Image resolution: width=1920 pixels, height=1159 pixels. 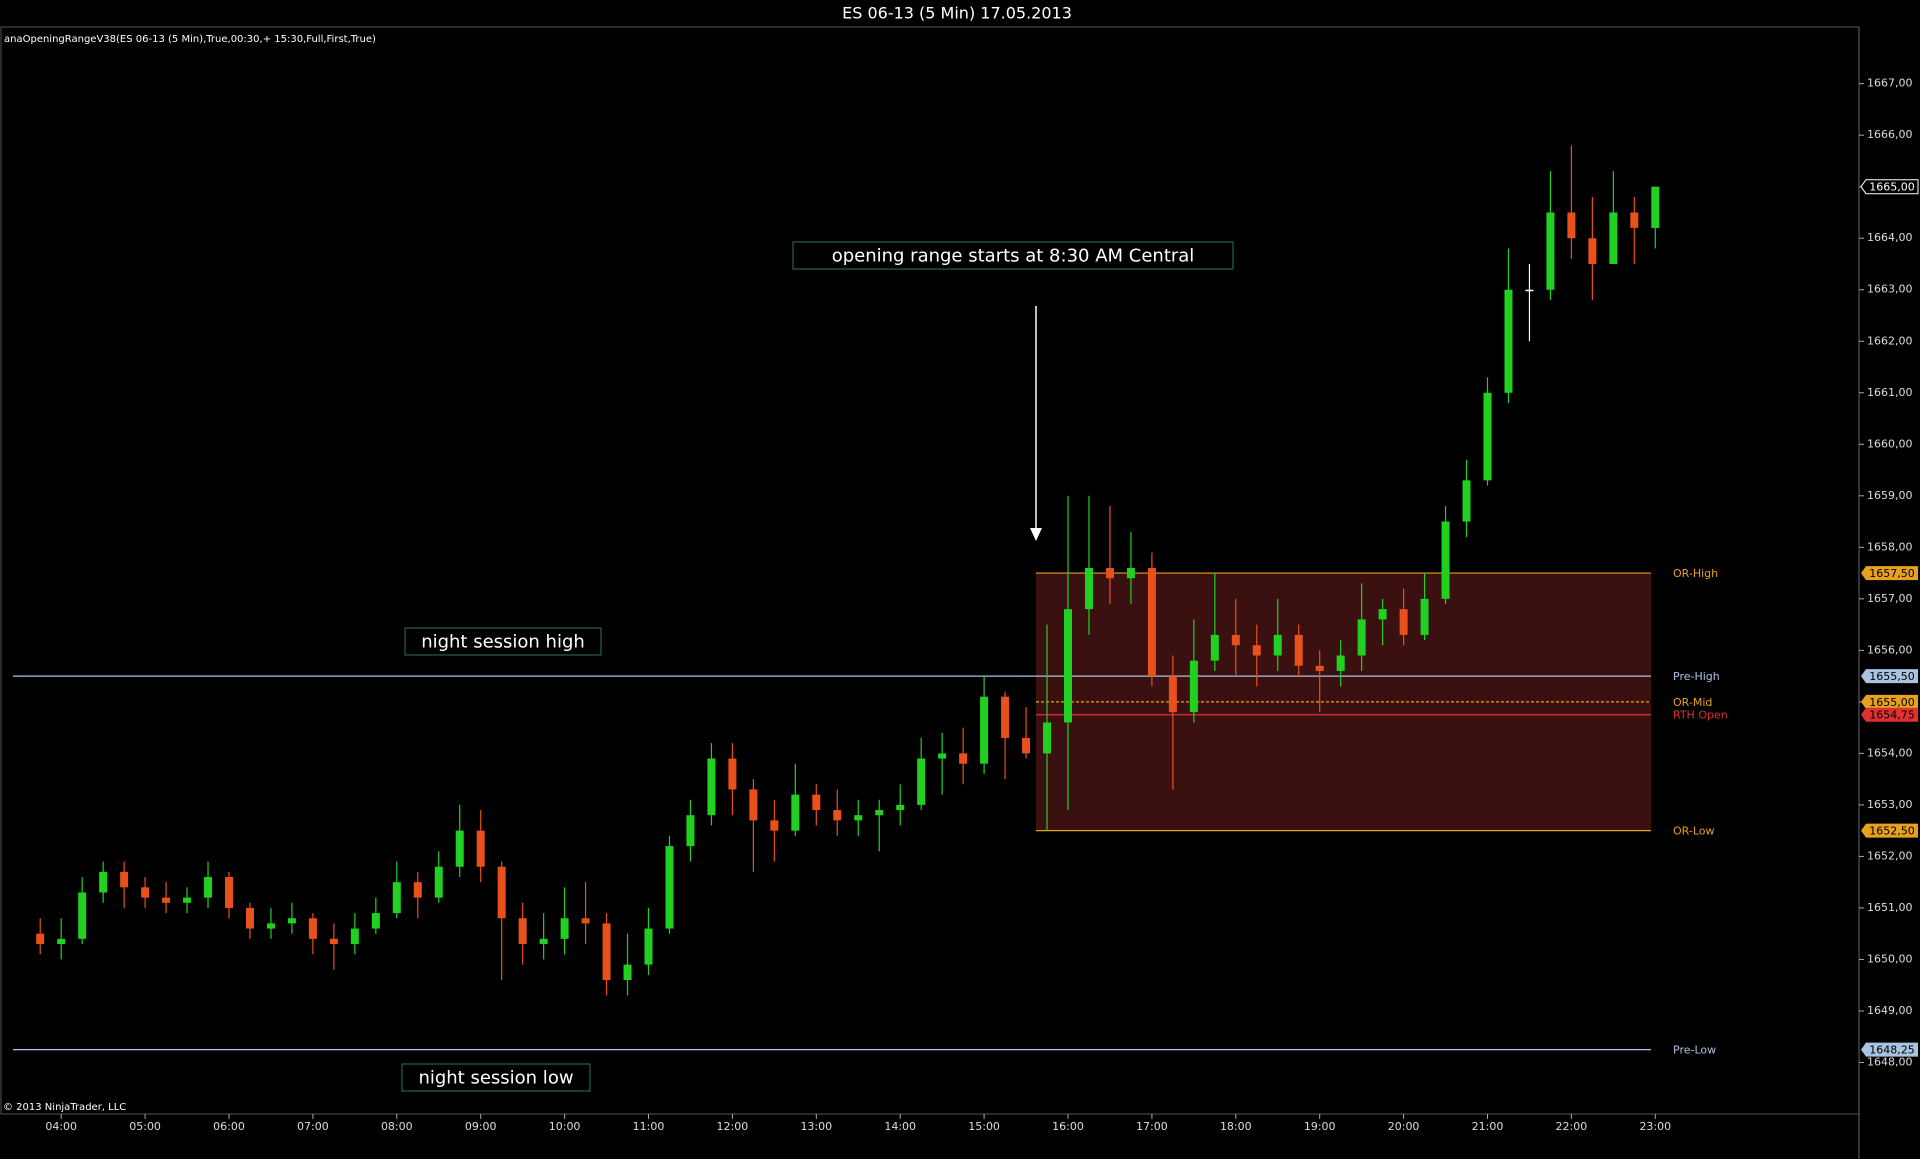 I want to click on y-tick-label: 1666,00, so click(x=1890, y=134).